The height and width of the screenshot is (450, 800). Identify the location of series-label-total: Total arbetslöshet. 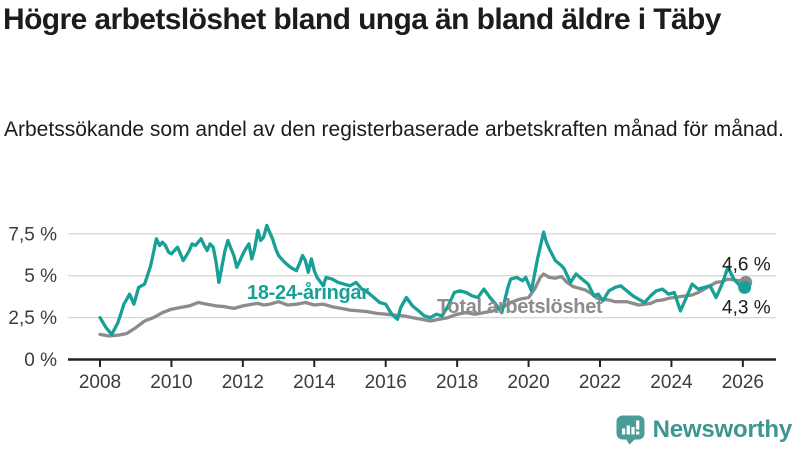
(520, 307).